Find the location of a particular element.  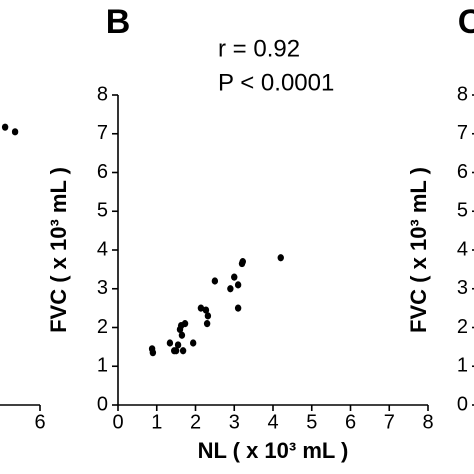

x-tick-label: 2 is located at coordinates (195, 422).